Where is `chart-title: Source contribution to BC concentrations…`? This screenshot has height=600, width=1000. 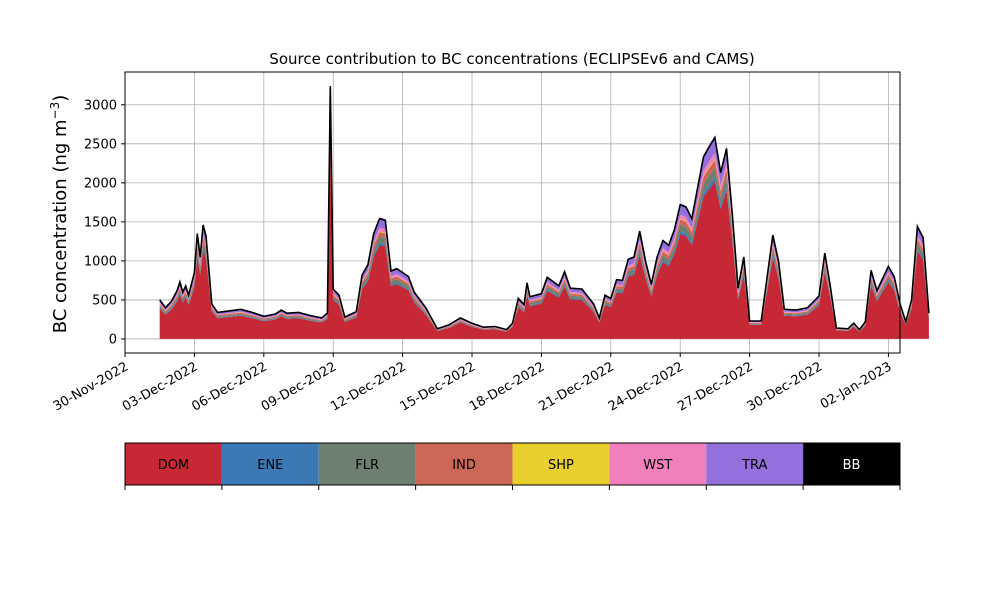
chart-title: Source contribution to BC concentrations… is located at coordinates (511, 59).